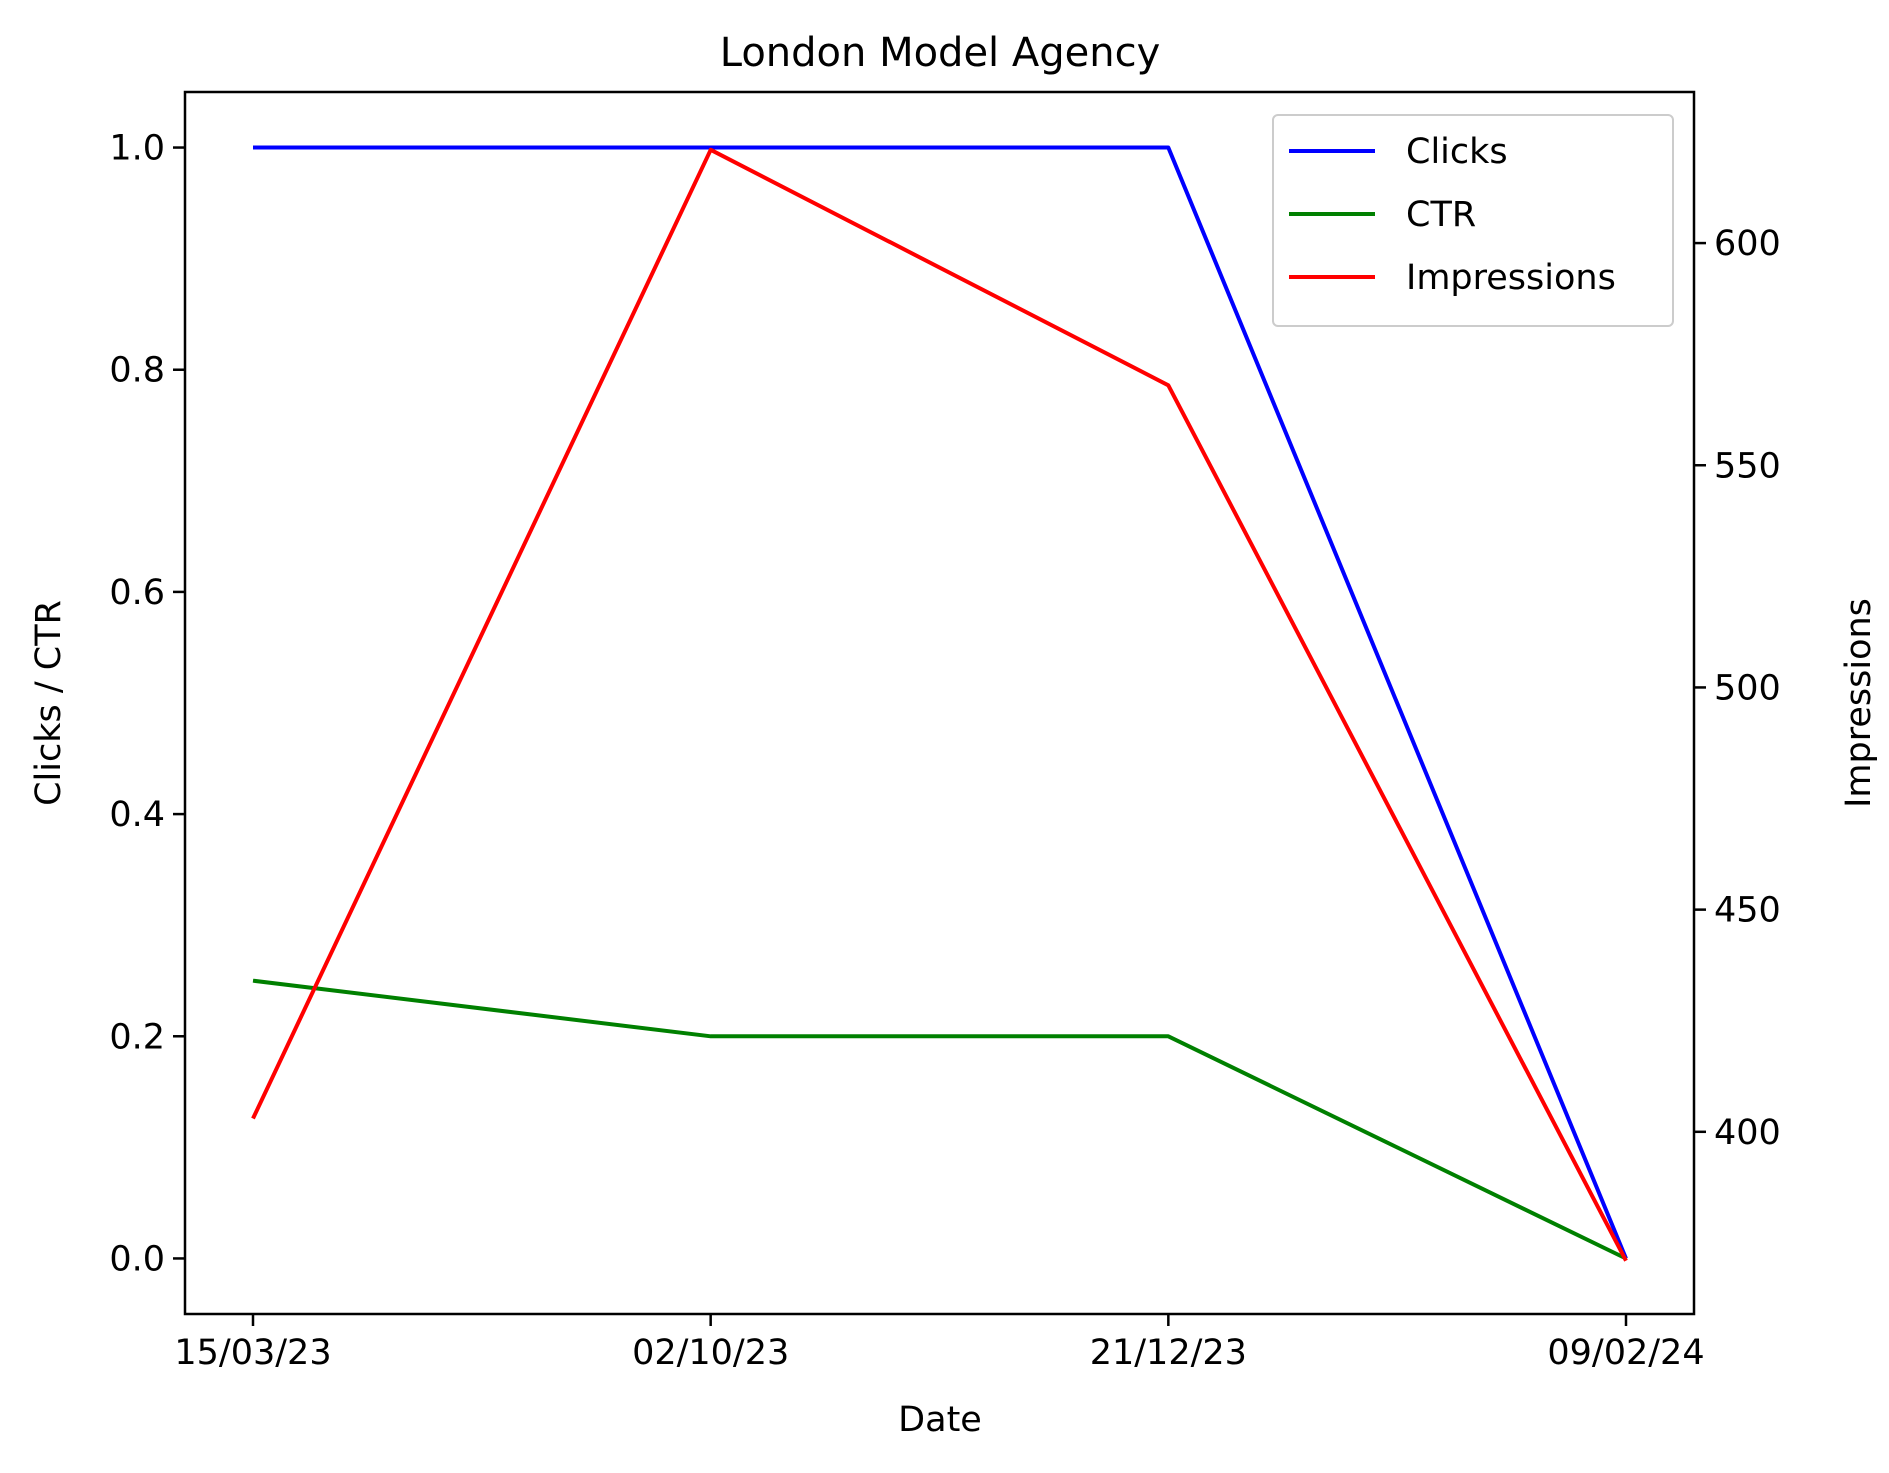 This screenshot has height=1473, width=1889. I want to click on y2-tick-label: 500, so click(1747, 688).